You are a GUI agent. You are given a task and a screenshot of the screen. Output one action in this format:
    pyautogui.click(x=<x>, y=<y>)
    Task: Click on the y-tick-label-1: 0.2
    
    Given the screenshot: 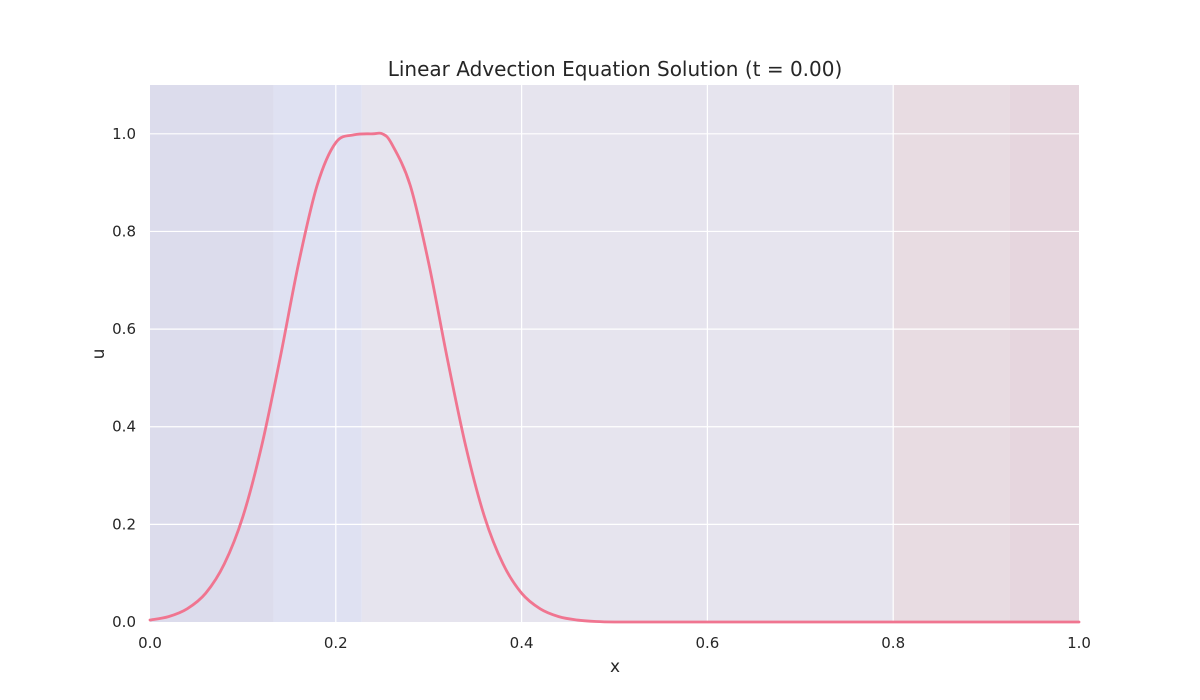 What is the action you would take?
    pyautogui.click(x=124, y=524)
    